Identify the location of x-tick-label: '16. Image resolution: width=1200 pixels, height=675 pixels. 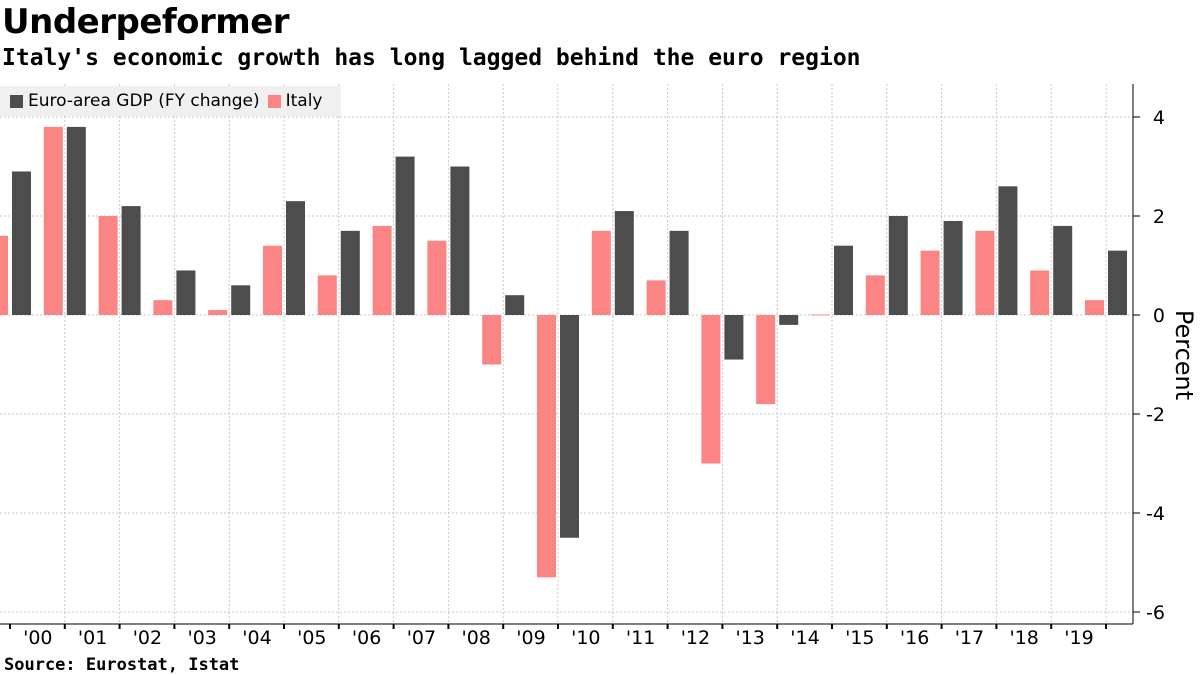
(914, 638).